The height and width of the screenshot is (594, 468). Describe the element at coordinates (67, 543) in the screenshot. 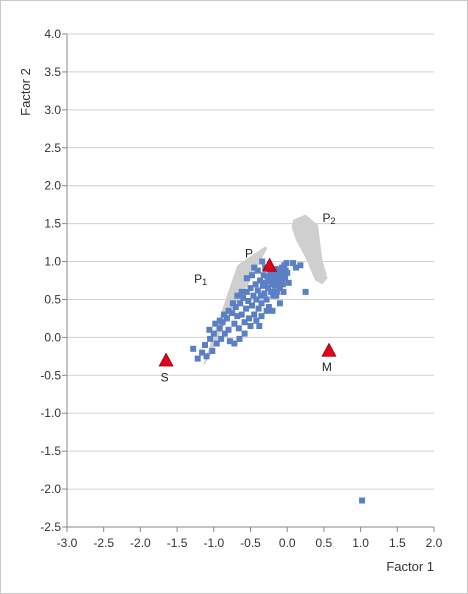

I see `x-tick-label: -3.0` at that location.